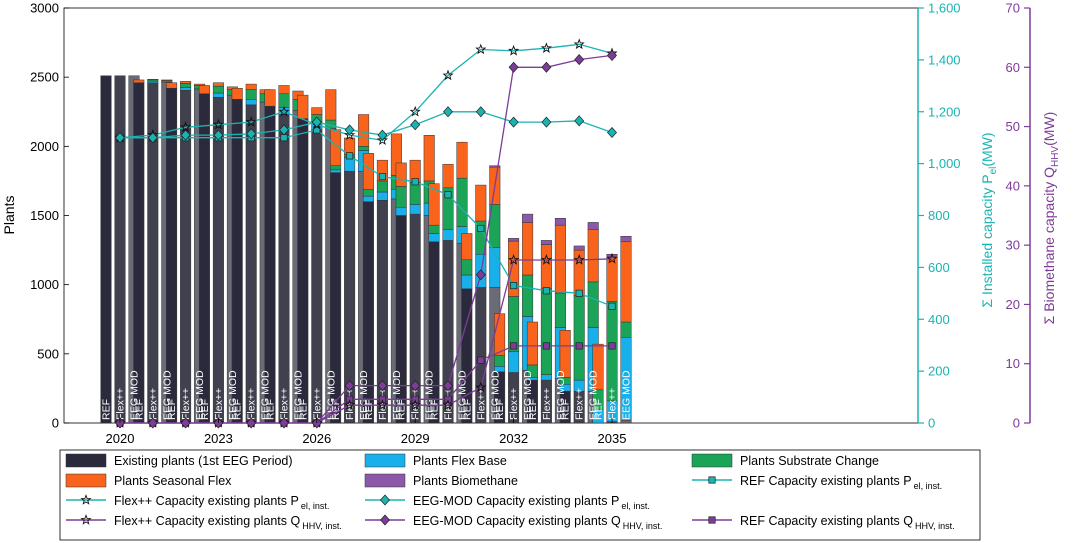  I want to click on legend-label: Plants Biomethane, so click(465, 481).